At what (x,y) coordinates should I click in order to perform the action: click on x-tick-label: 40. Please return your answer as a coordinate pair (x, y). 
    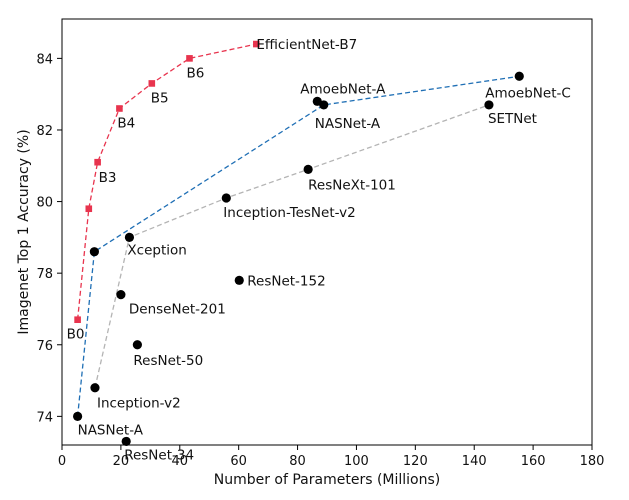
    Looking at the image, I should click on (180, 461).